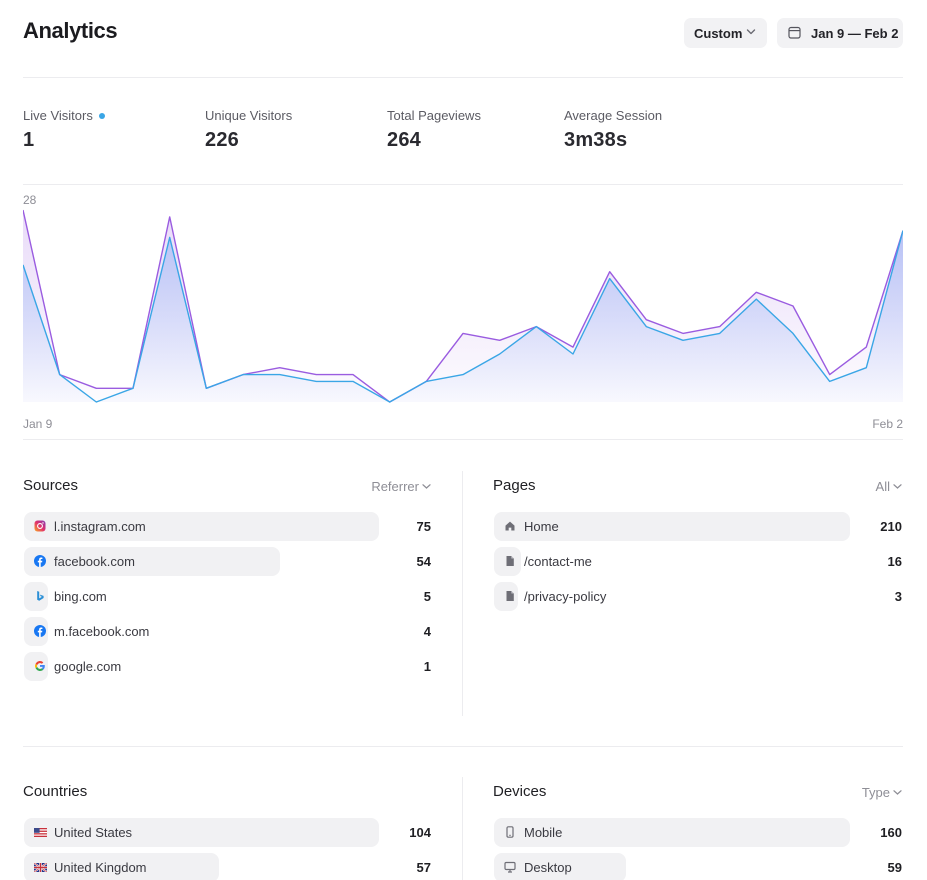 The width and height of the screenshot is (927, 880). I want to click on list-row: United Kingdom 57, so click(227, 866).